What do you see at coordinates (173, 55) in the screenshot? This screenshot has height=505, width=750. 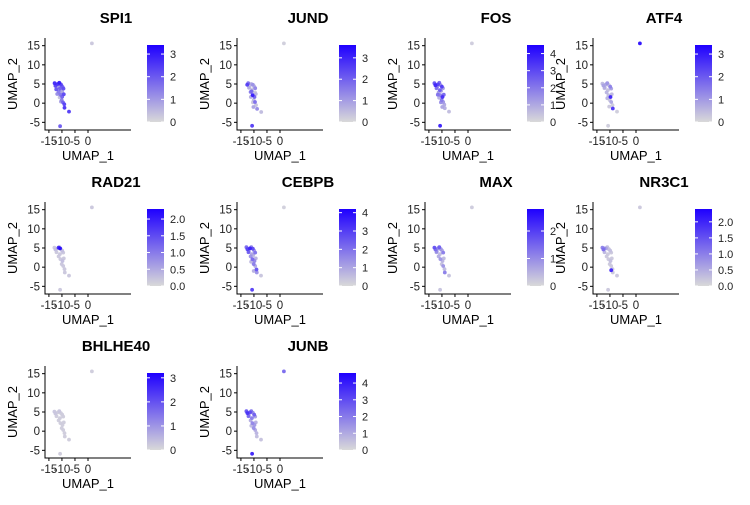 I see `legend-tick-label: 3` at bounding box center [173, 55].